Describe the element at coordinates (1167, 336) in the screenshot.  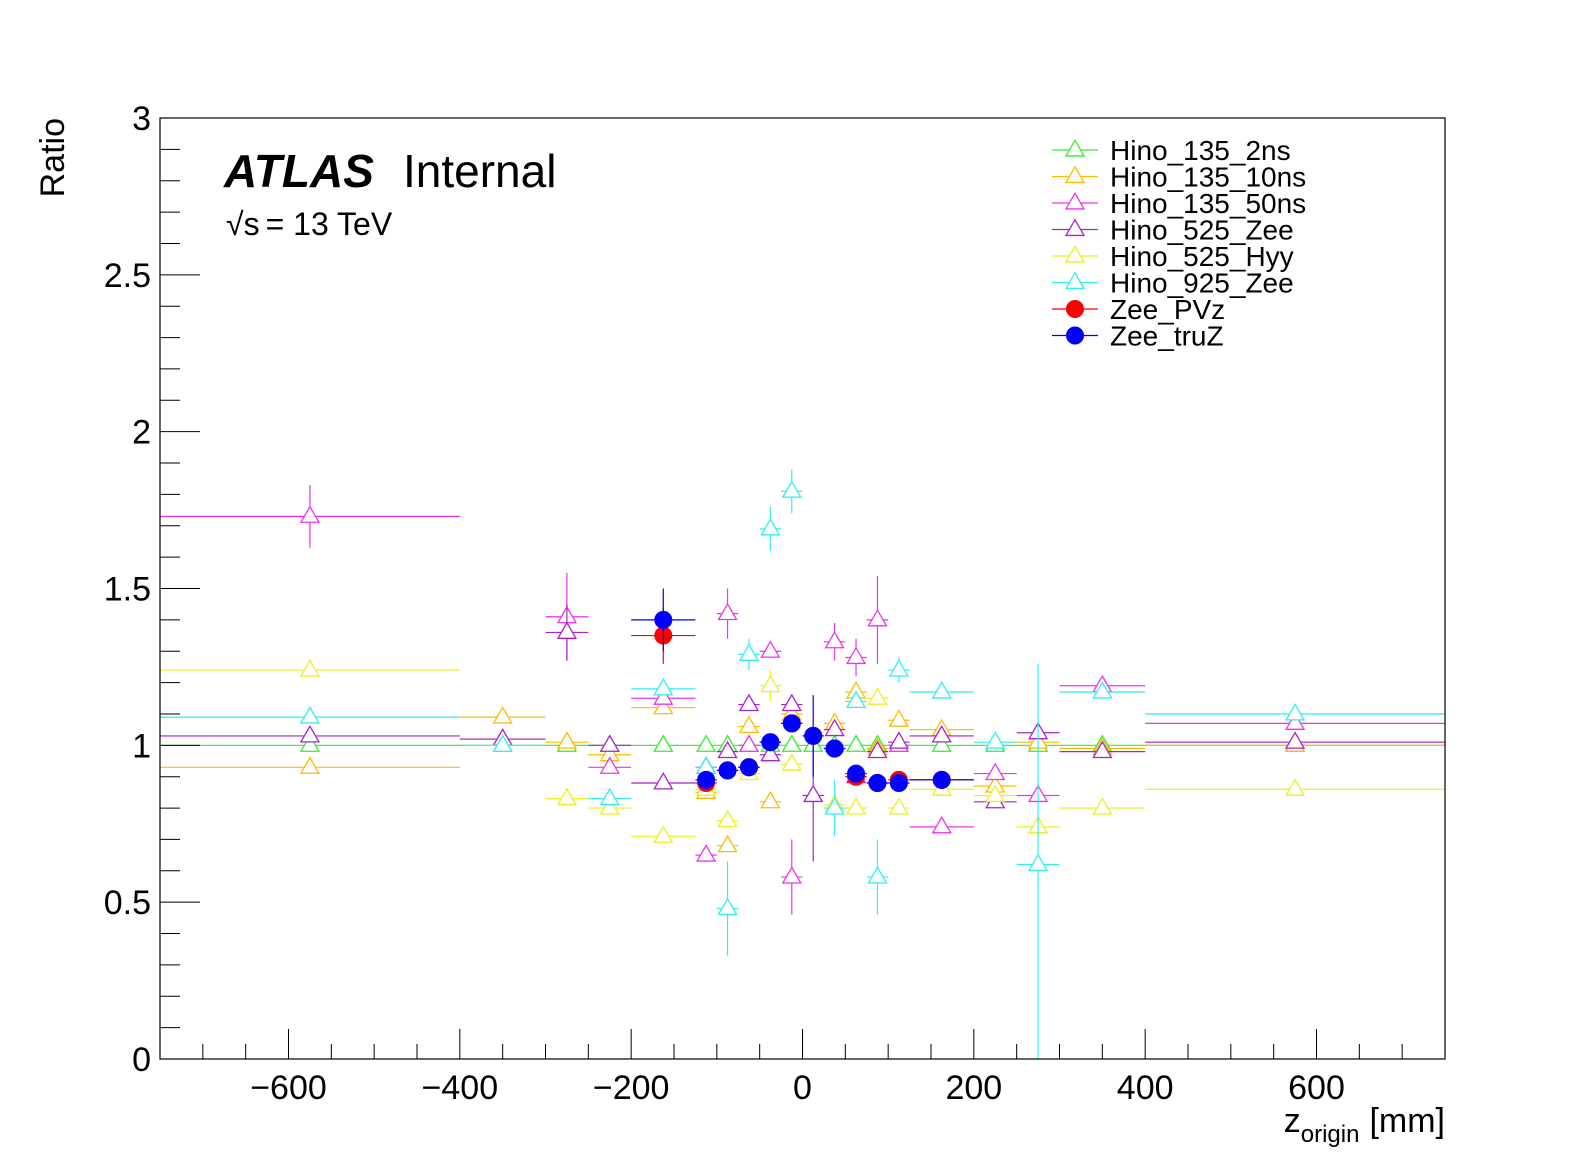
I see `legend-label: Zee_truZ` at that location.